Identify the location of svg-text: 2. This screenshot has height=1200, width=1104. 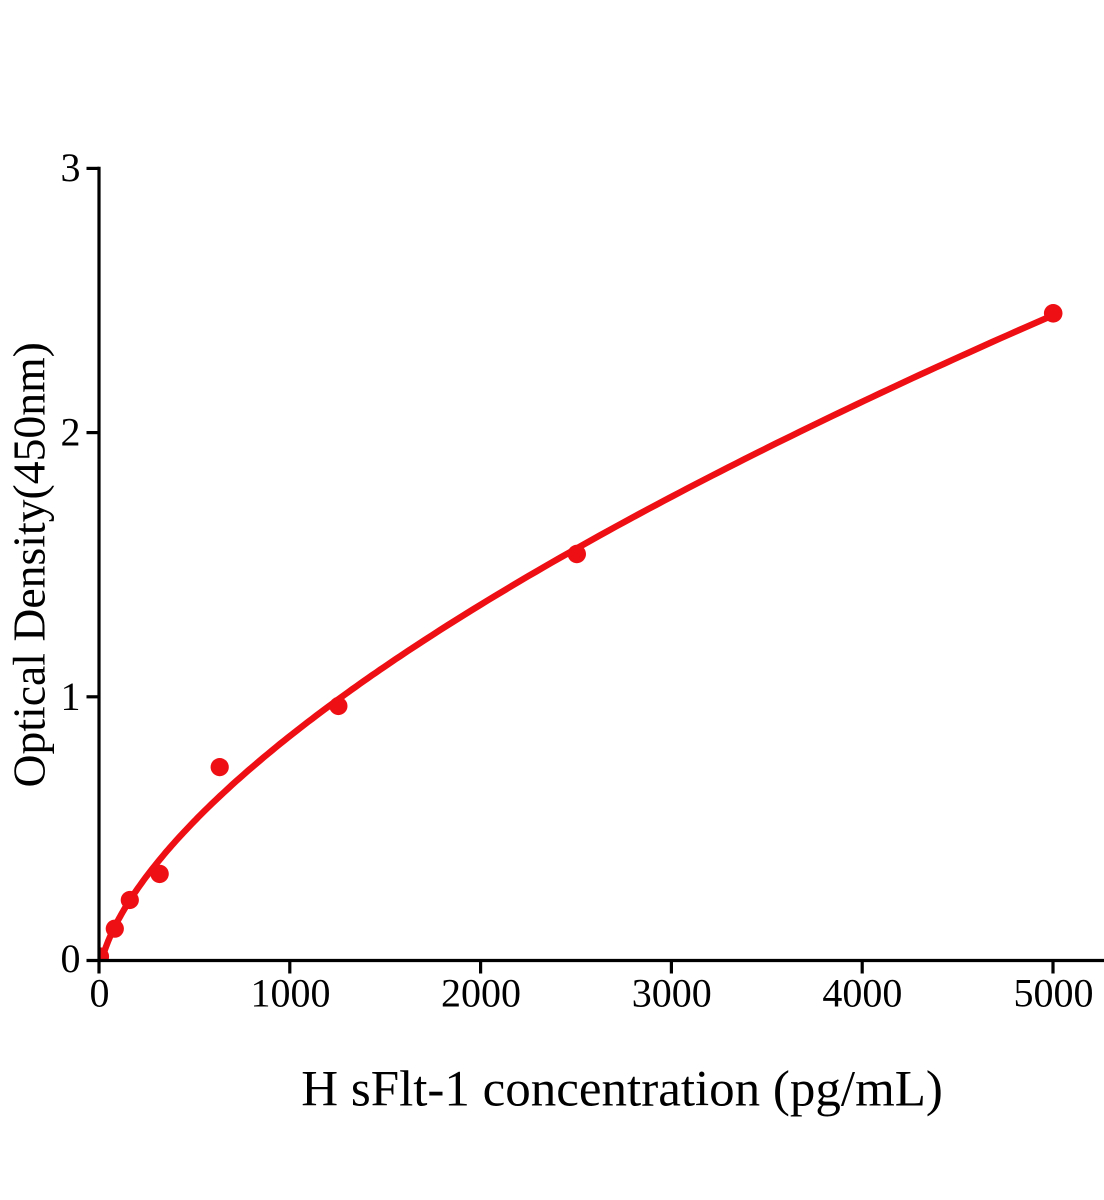
(71, 431).